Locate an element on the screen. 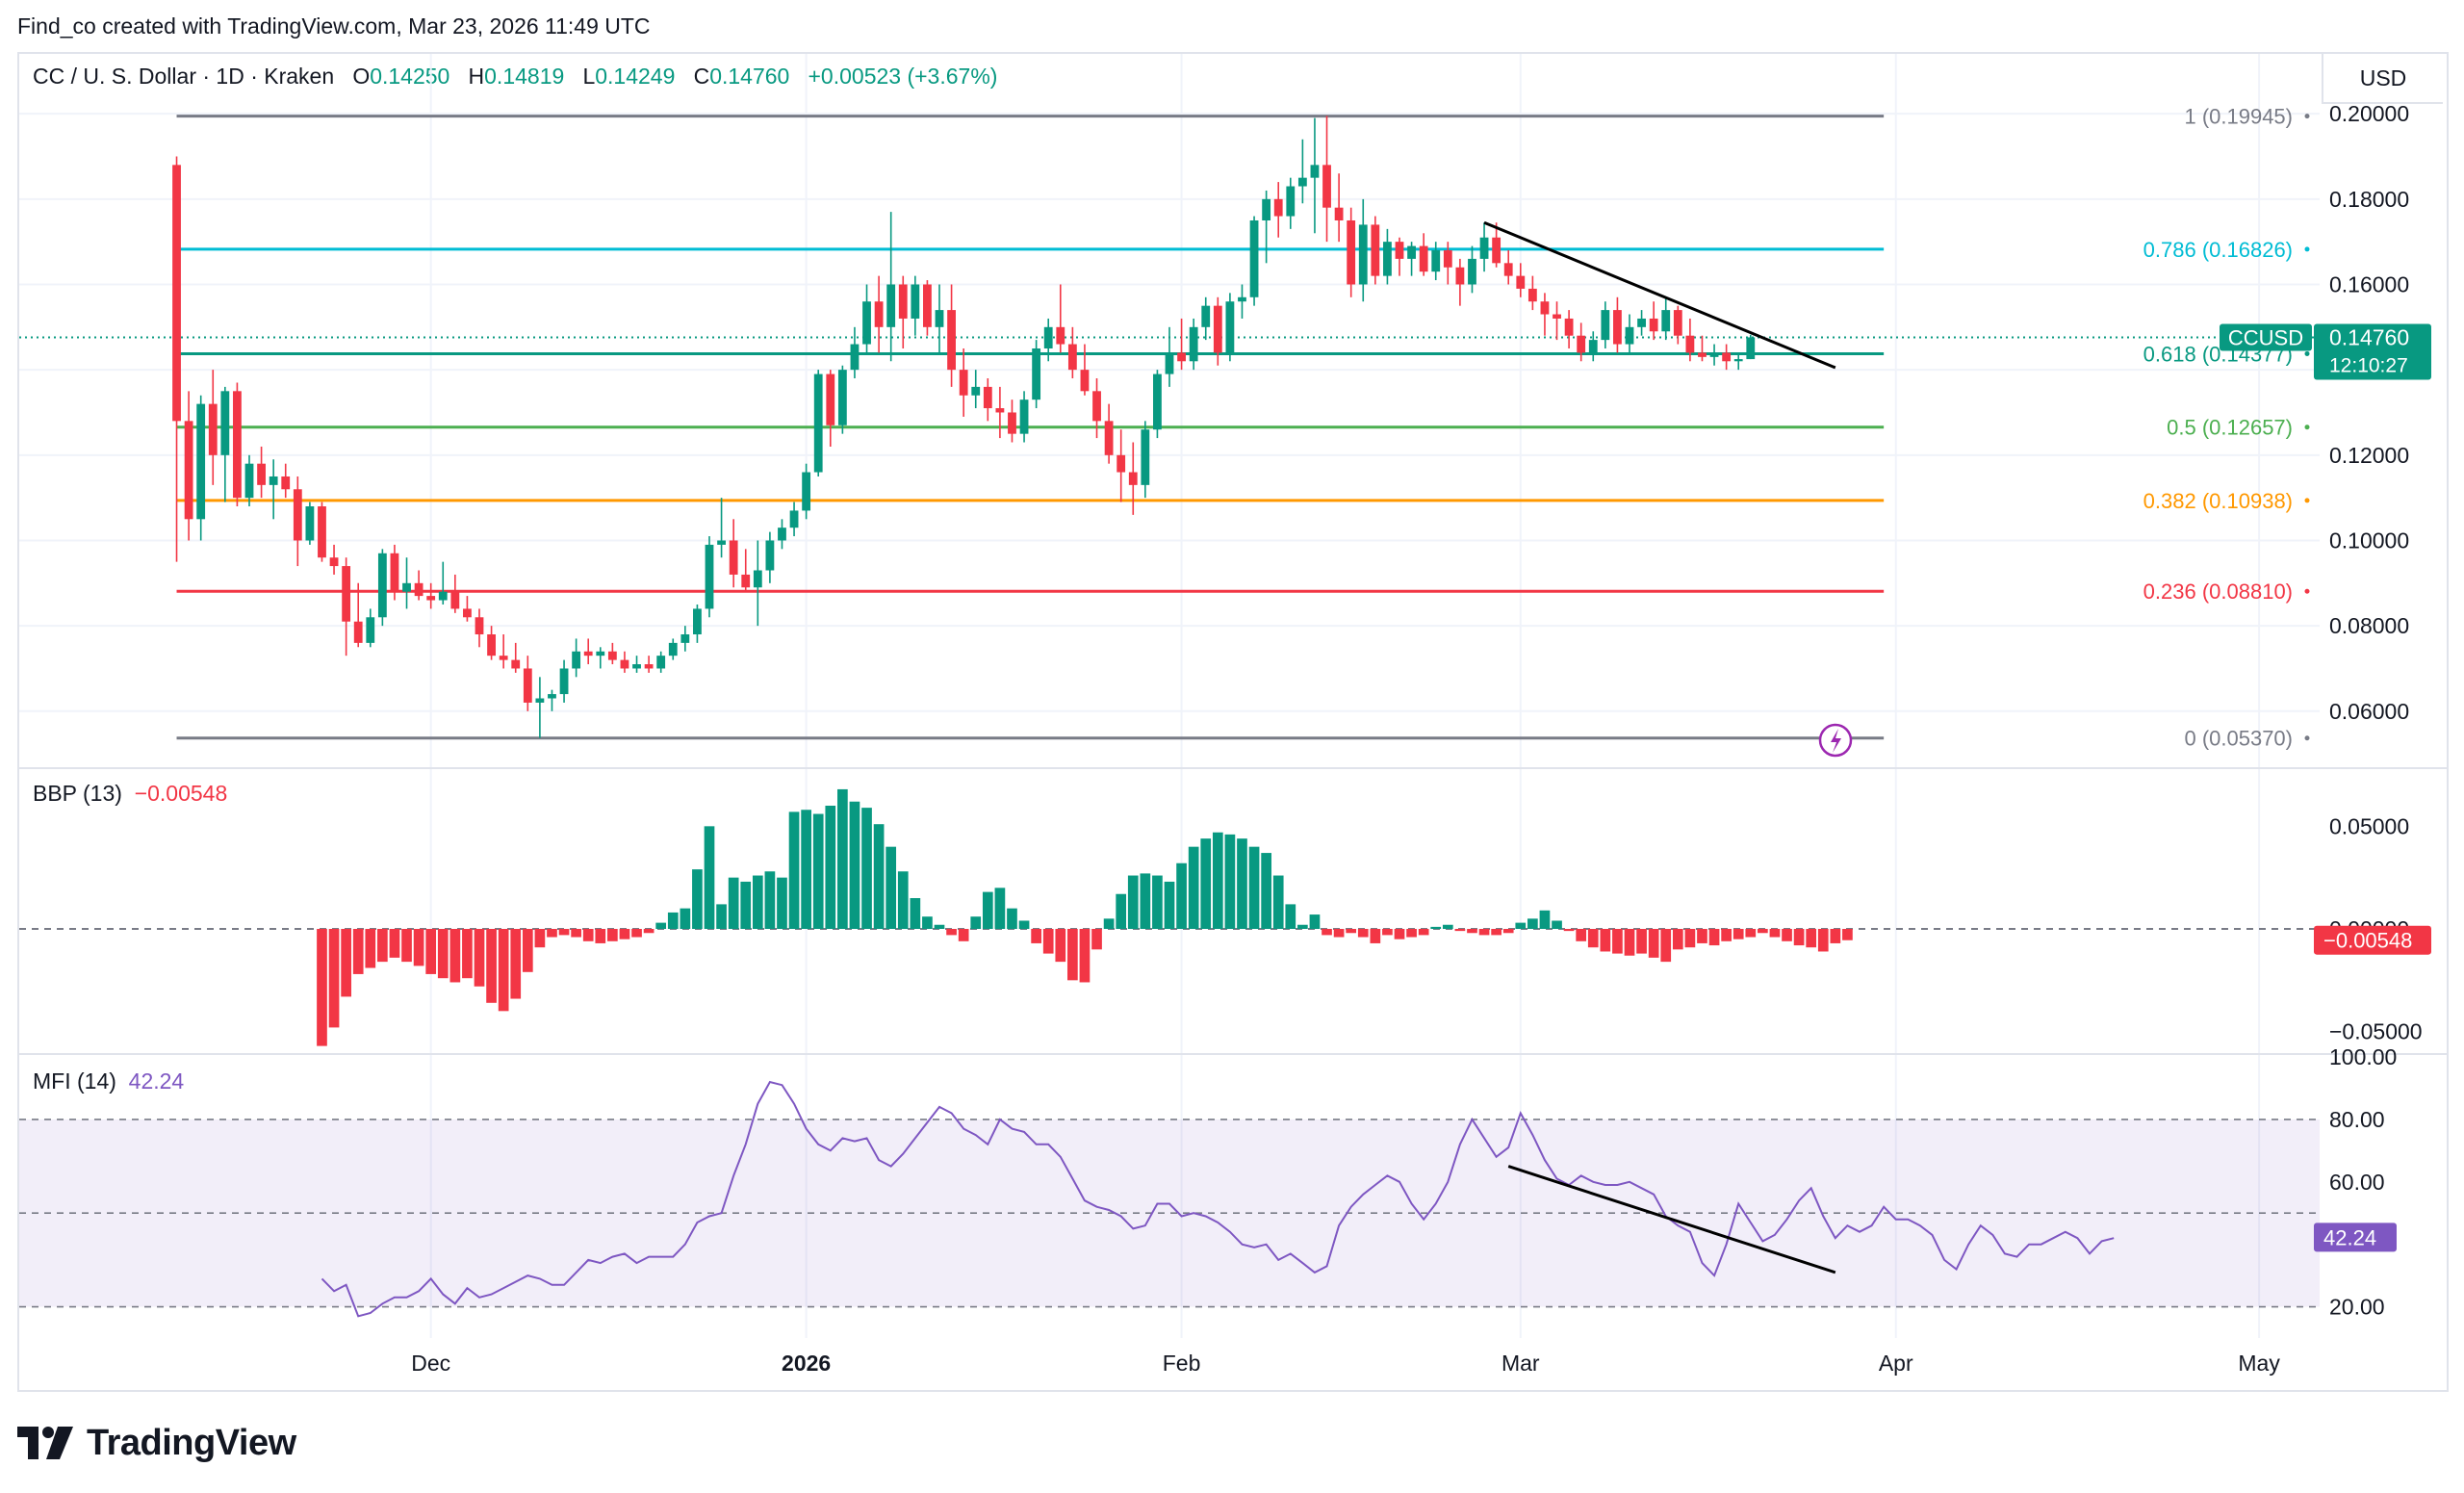 This screenshot has width=2464, height=1493. mfi-axis-label: 80.00 is located at coordinates (2357, 1119).